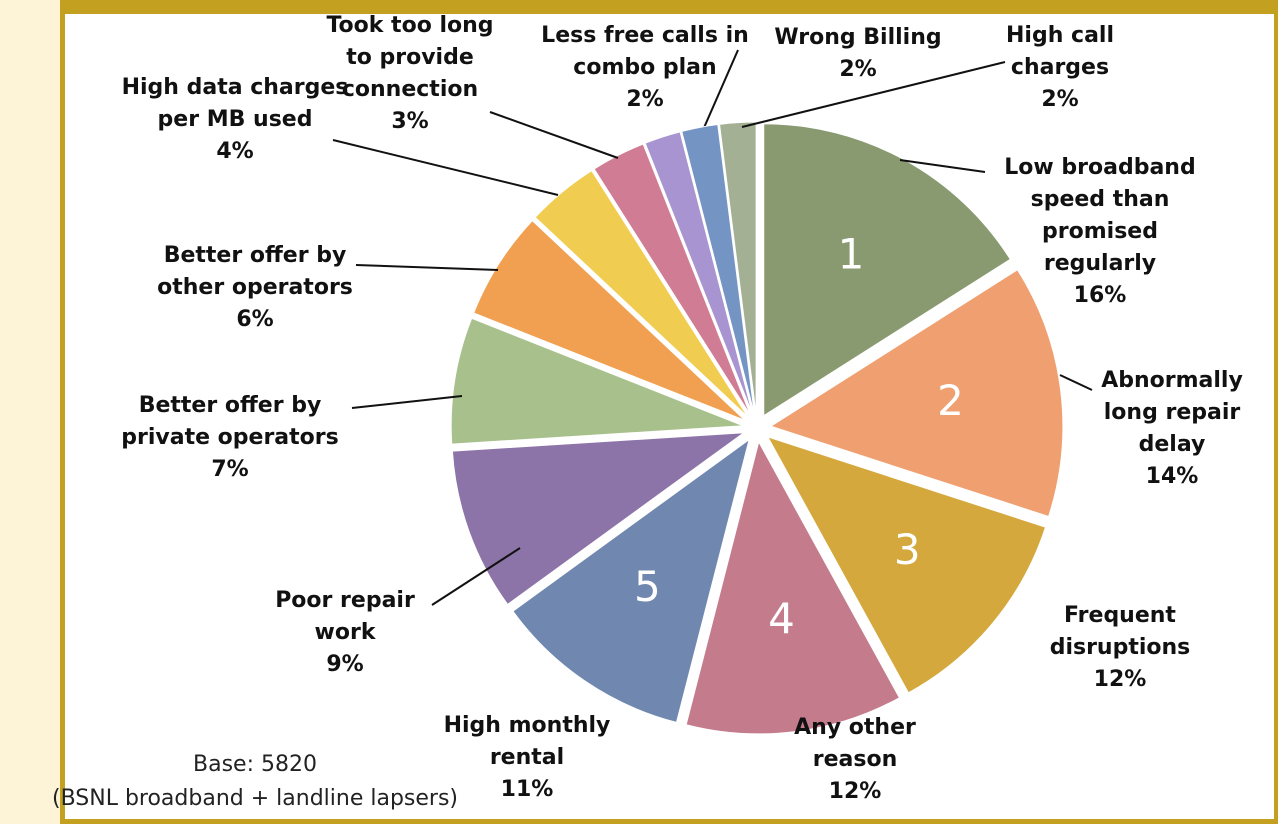 The width and height of the screenshot is (1278, 824). I want to click on value-label: 11%, so click(527, 789).